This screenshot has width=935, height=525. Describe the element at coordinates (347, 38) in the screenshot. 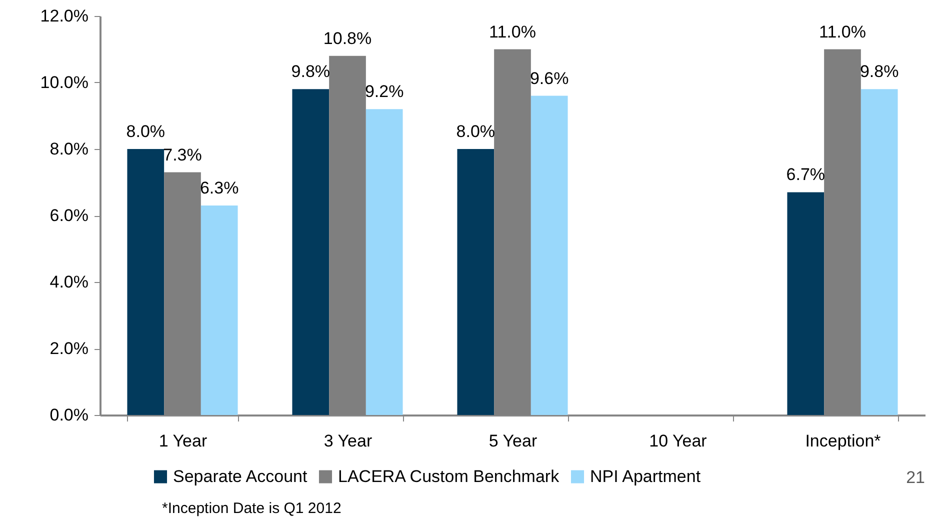

I see `data-label: 10.8%` at that location.